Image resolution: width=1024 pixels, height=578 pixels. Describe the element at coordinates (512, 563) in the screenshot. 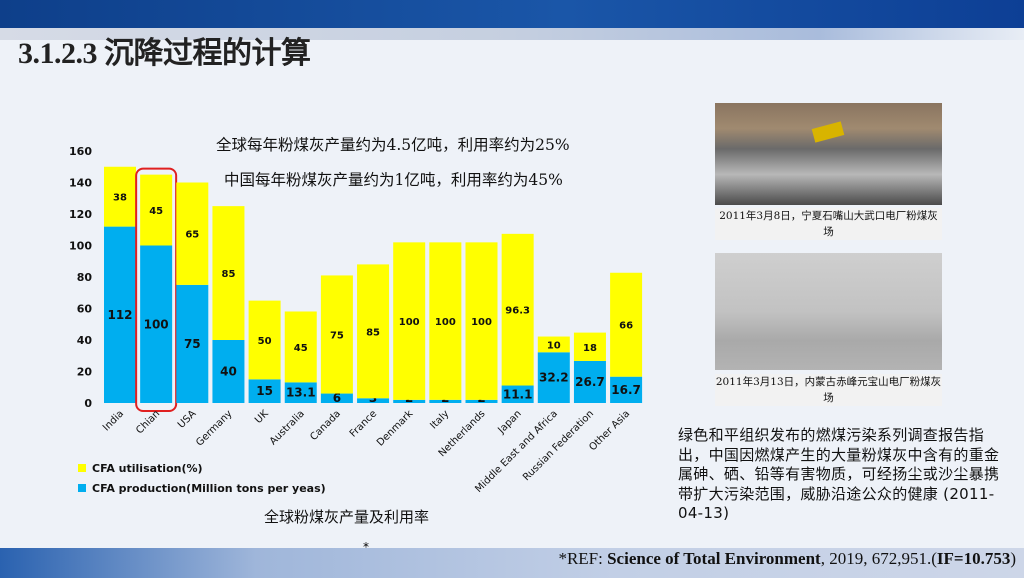

I see `footer-band` at that location.